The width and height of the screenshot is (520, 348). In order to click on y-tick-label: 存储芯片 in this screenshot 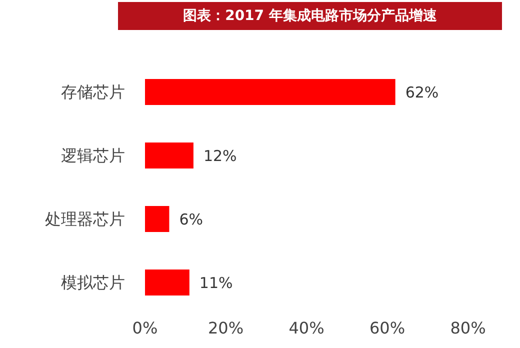, I will do `click(93, 92)`.